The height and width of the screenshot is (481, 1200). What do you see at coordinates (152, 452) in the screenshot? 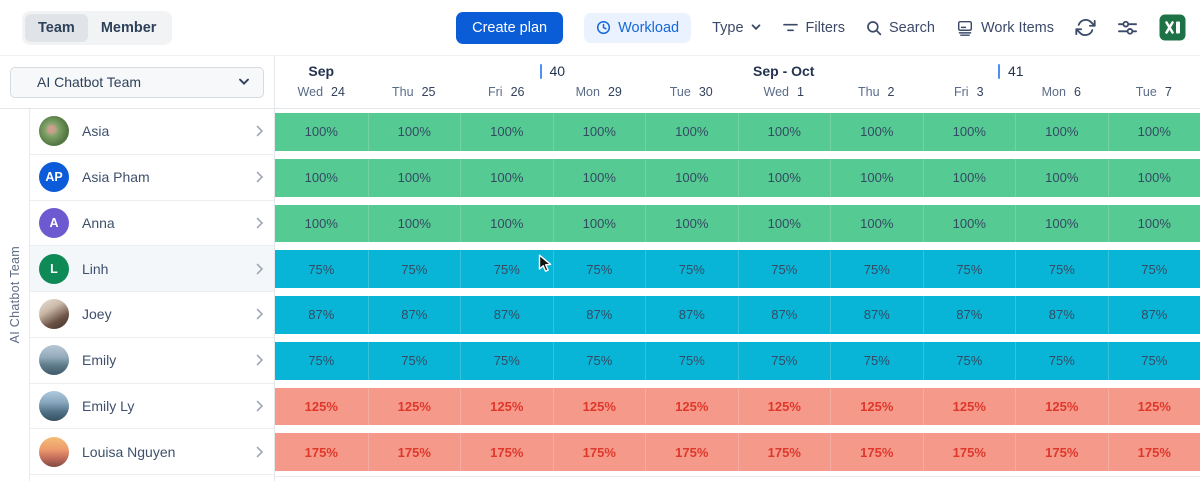
I see `member-row: Louisa Nguyen` at bounding box center [152, 452].